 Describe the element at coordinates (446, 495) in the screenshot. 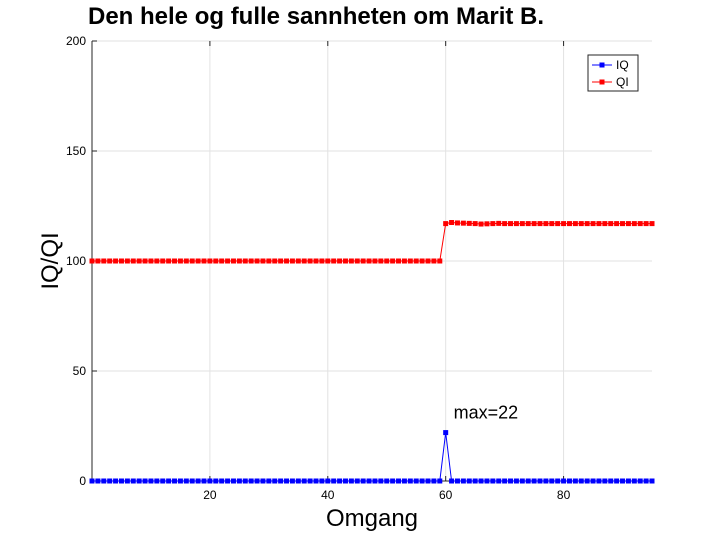

I see `x-tick-label: 60` at that location.